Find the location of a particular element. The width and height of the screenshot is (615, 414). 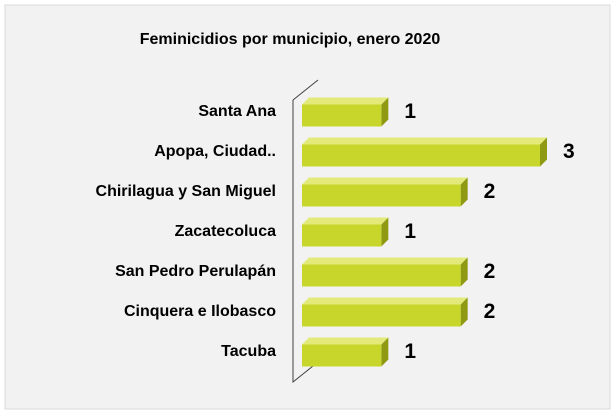

axis-wall is located at coordinates (305, 231).